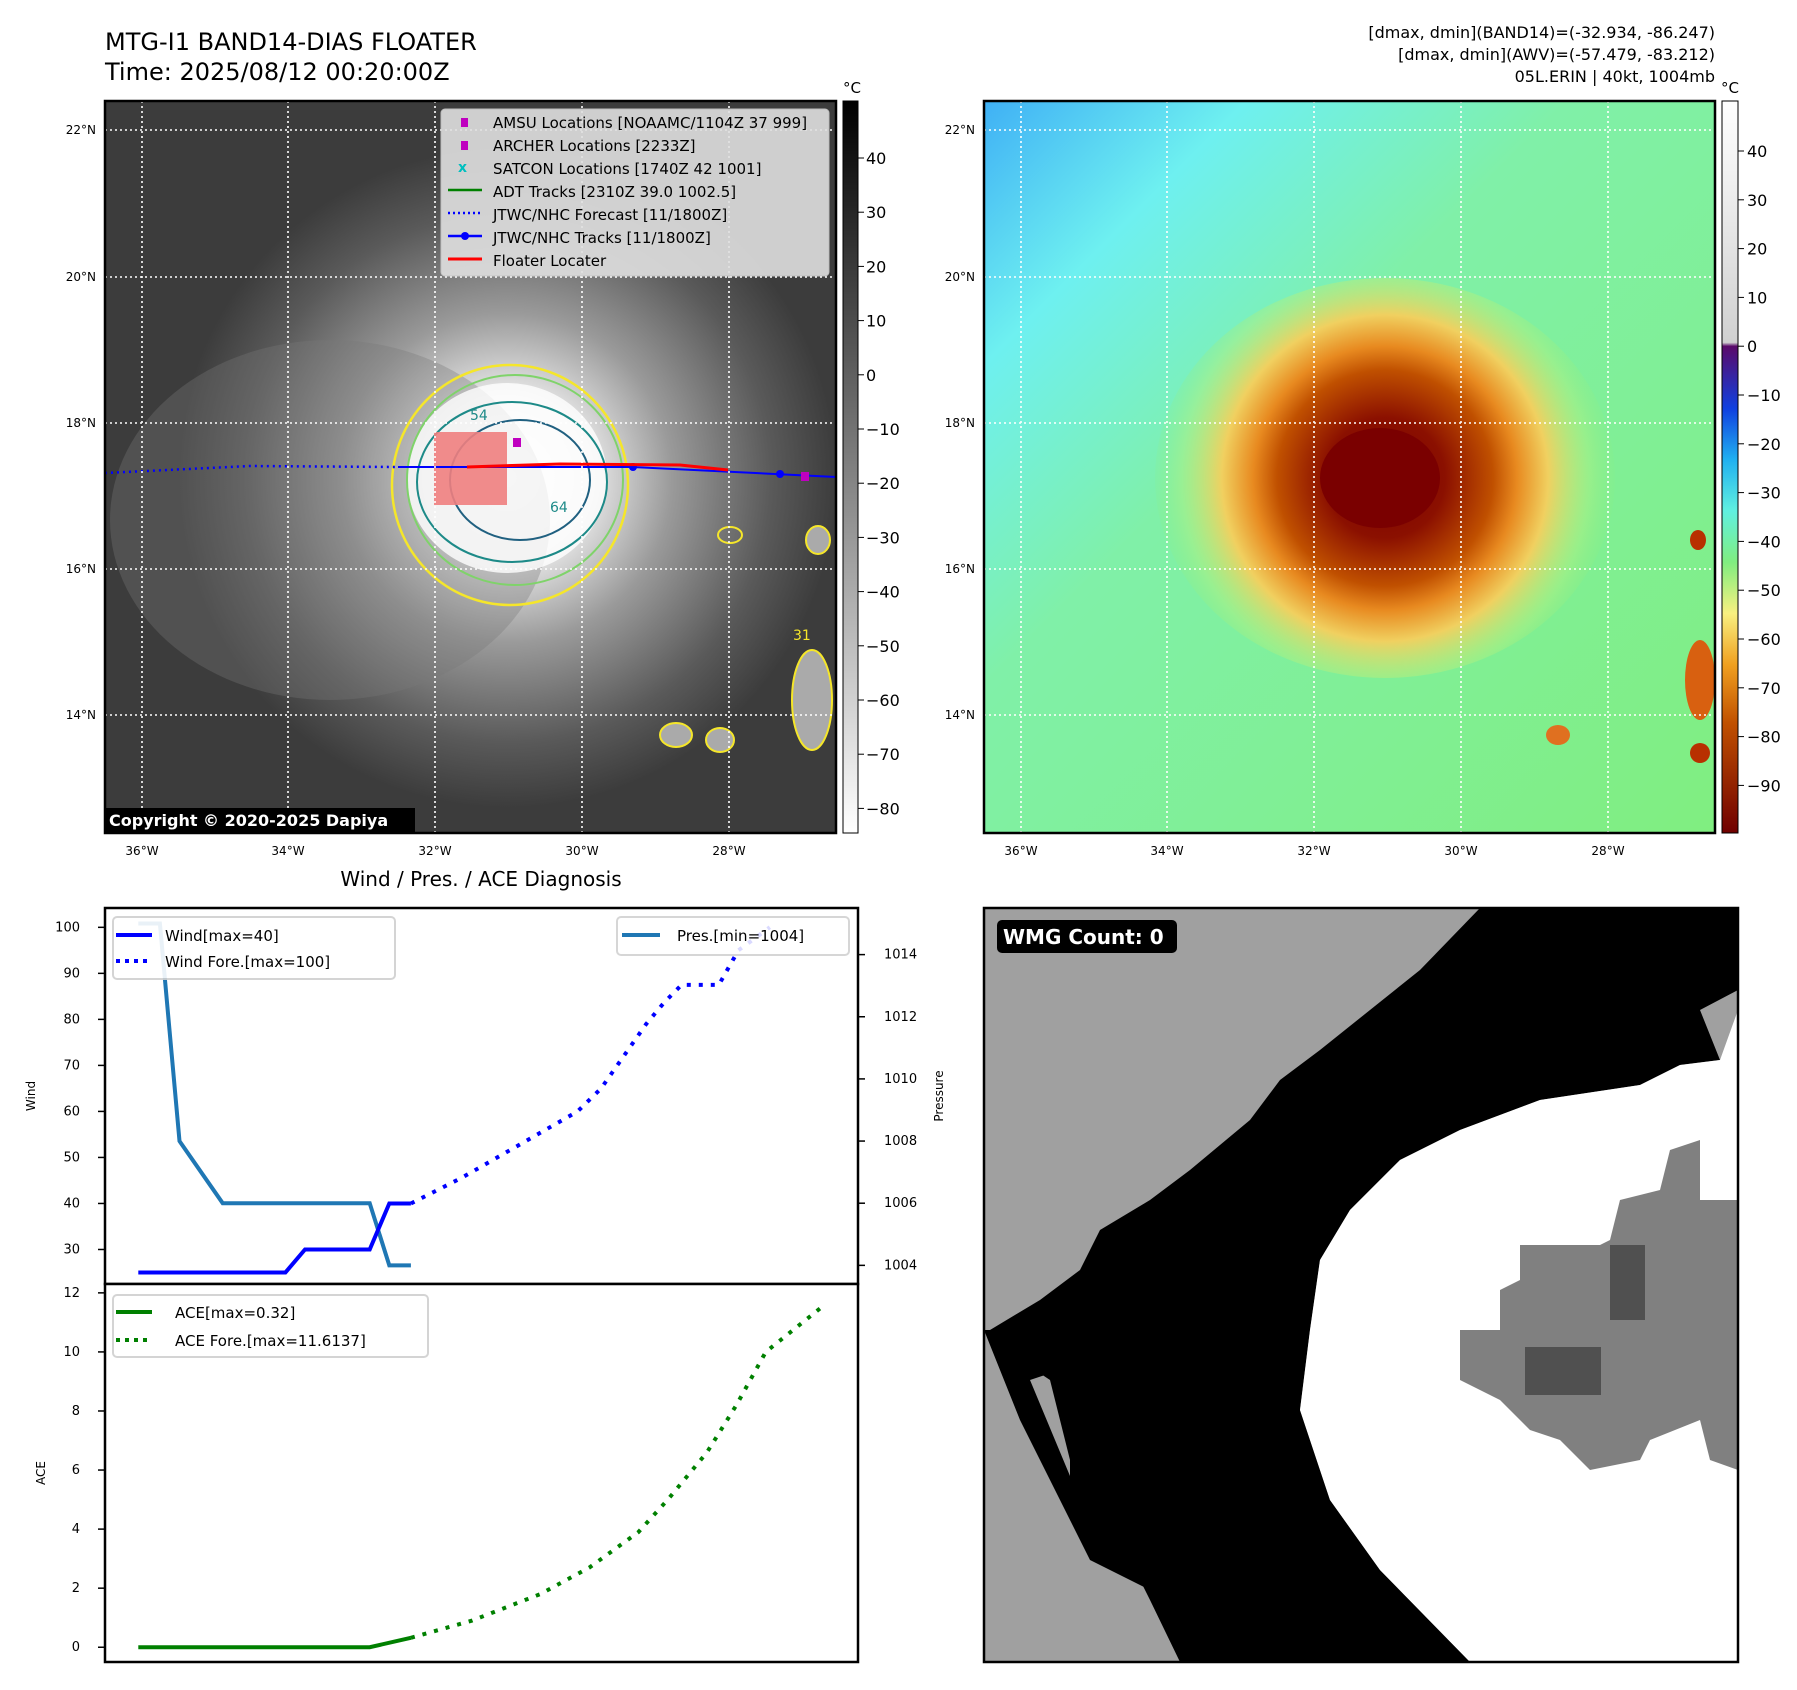  Describe the element at coordinates (805, 476) in the screenshot. I see `amsu-marker` at that location.